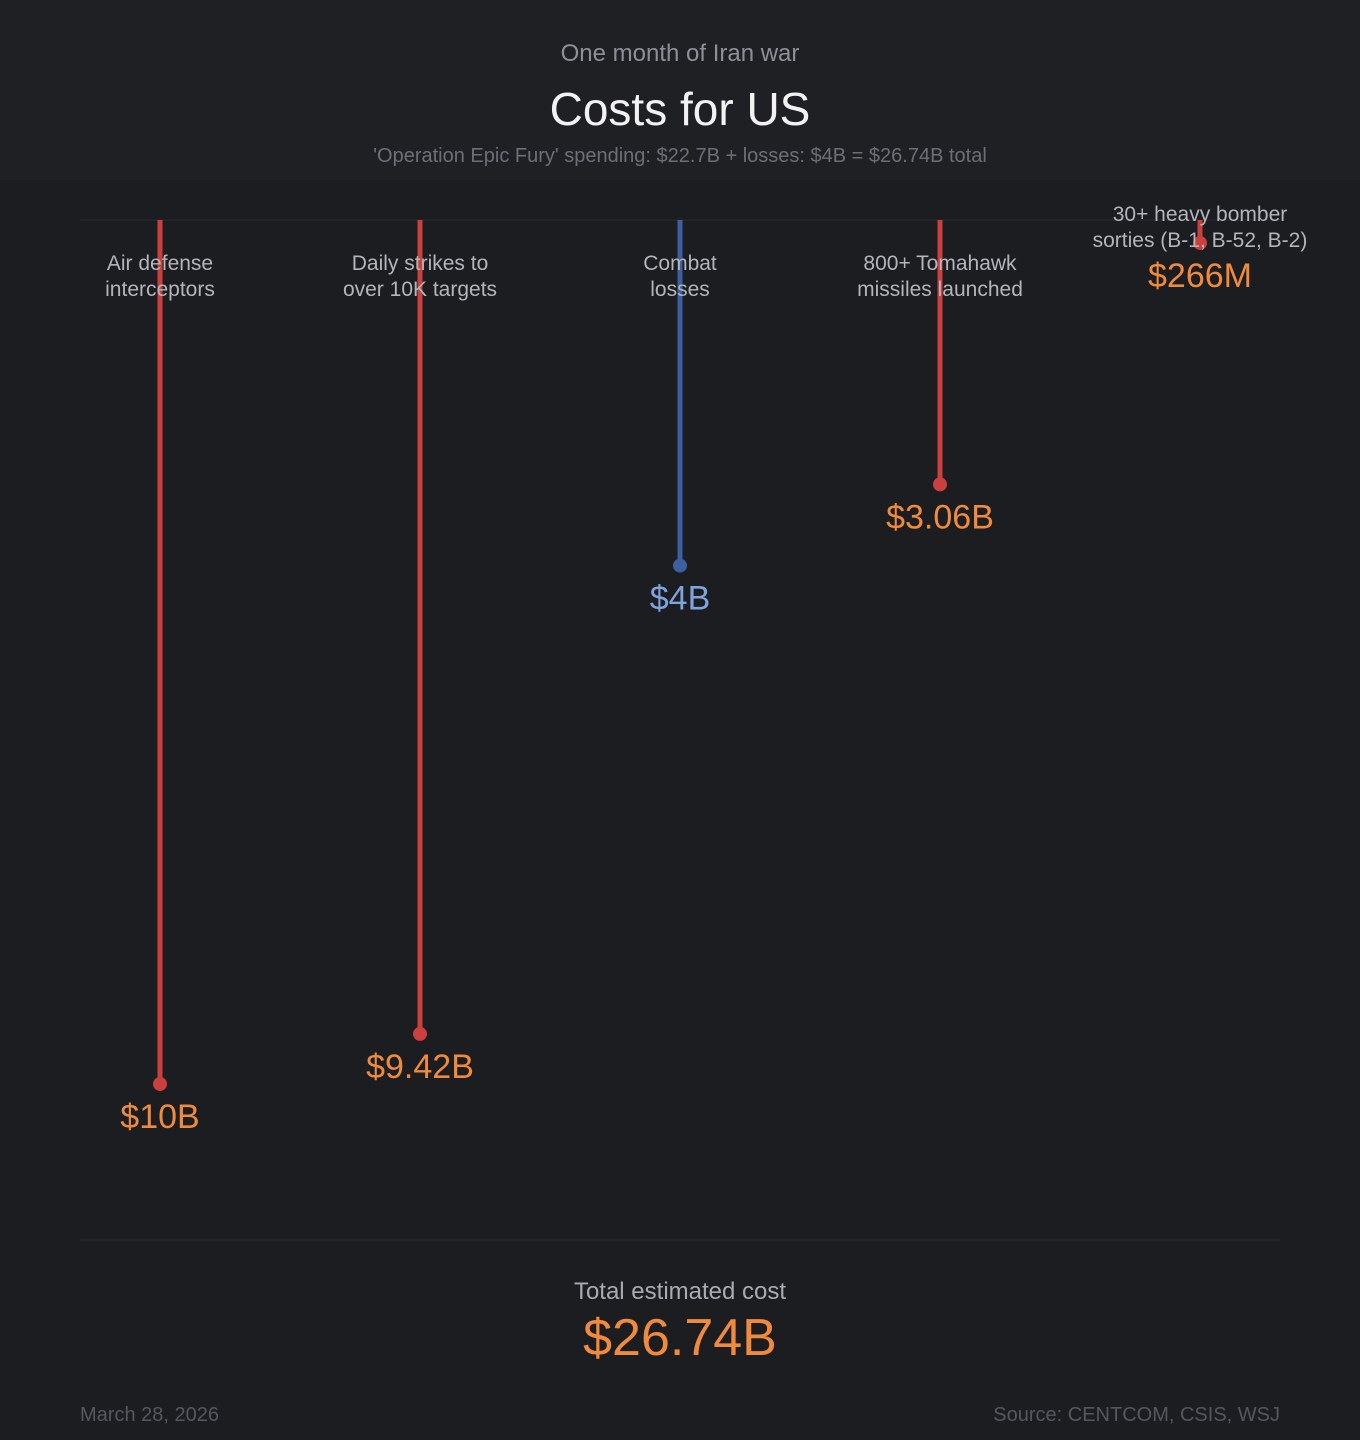 This screenshot has height=1440, width=1360. What do you see at coordinates (680, 1291) in the screenshot?
I see `total-label: Total estimated cost` at bounding box center [680, 1291].